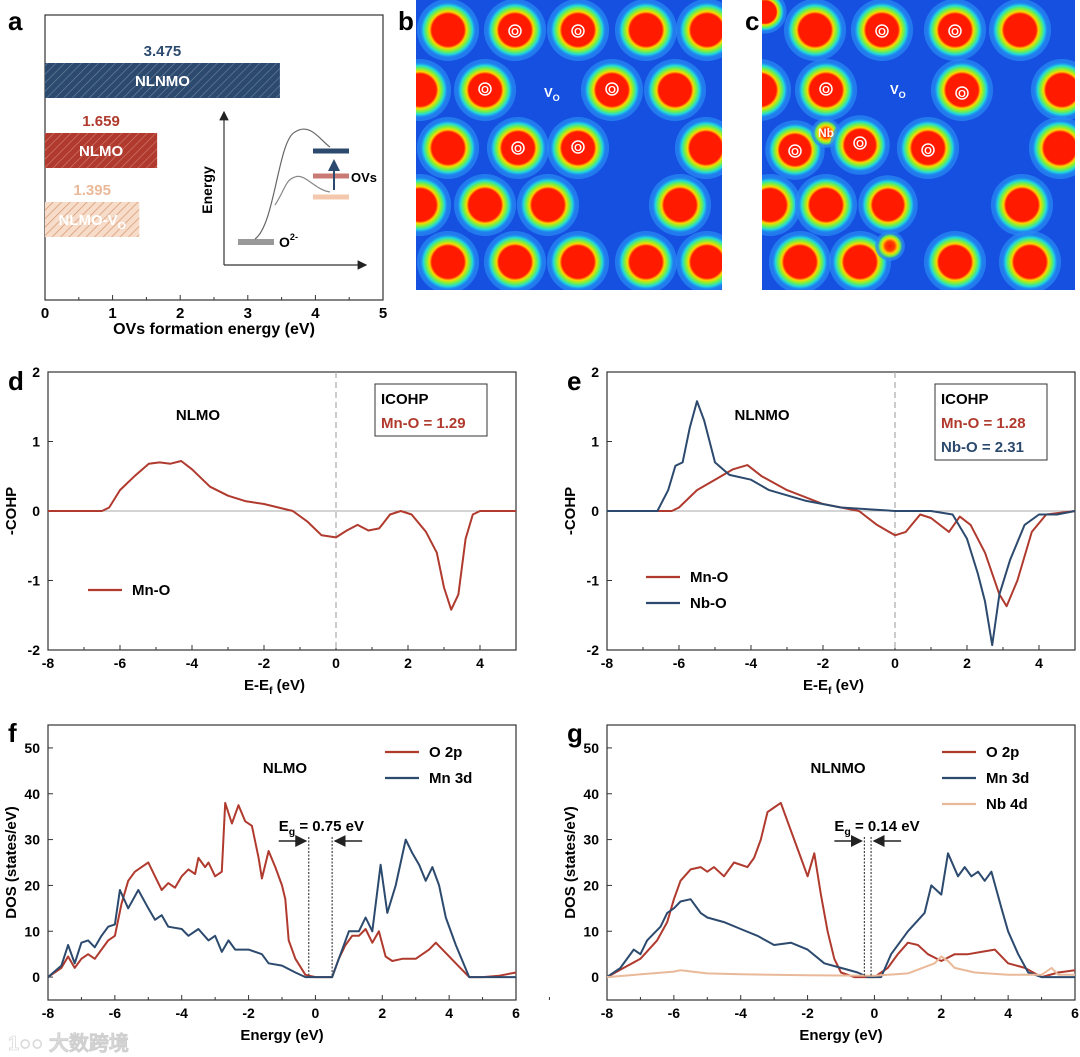  I want to click on panel-label-c: c, so click(752, 21).